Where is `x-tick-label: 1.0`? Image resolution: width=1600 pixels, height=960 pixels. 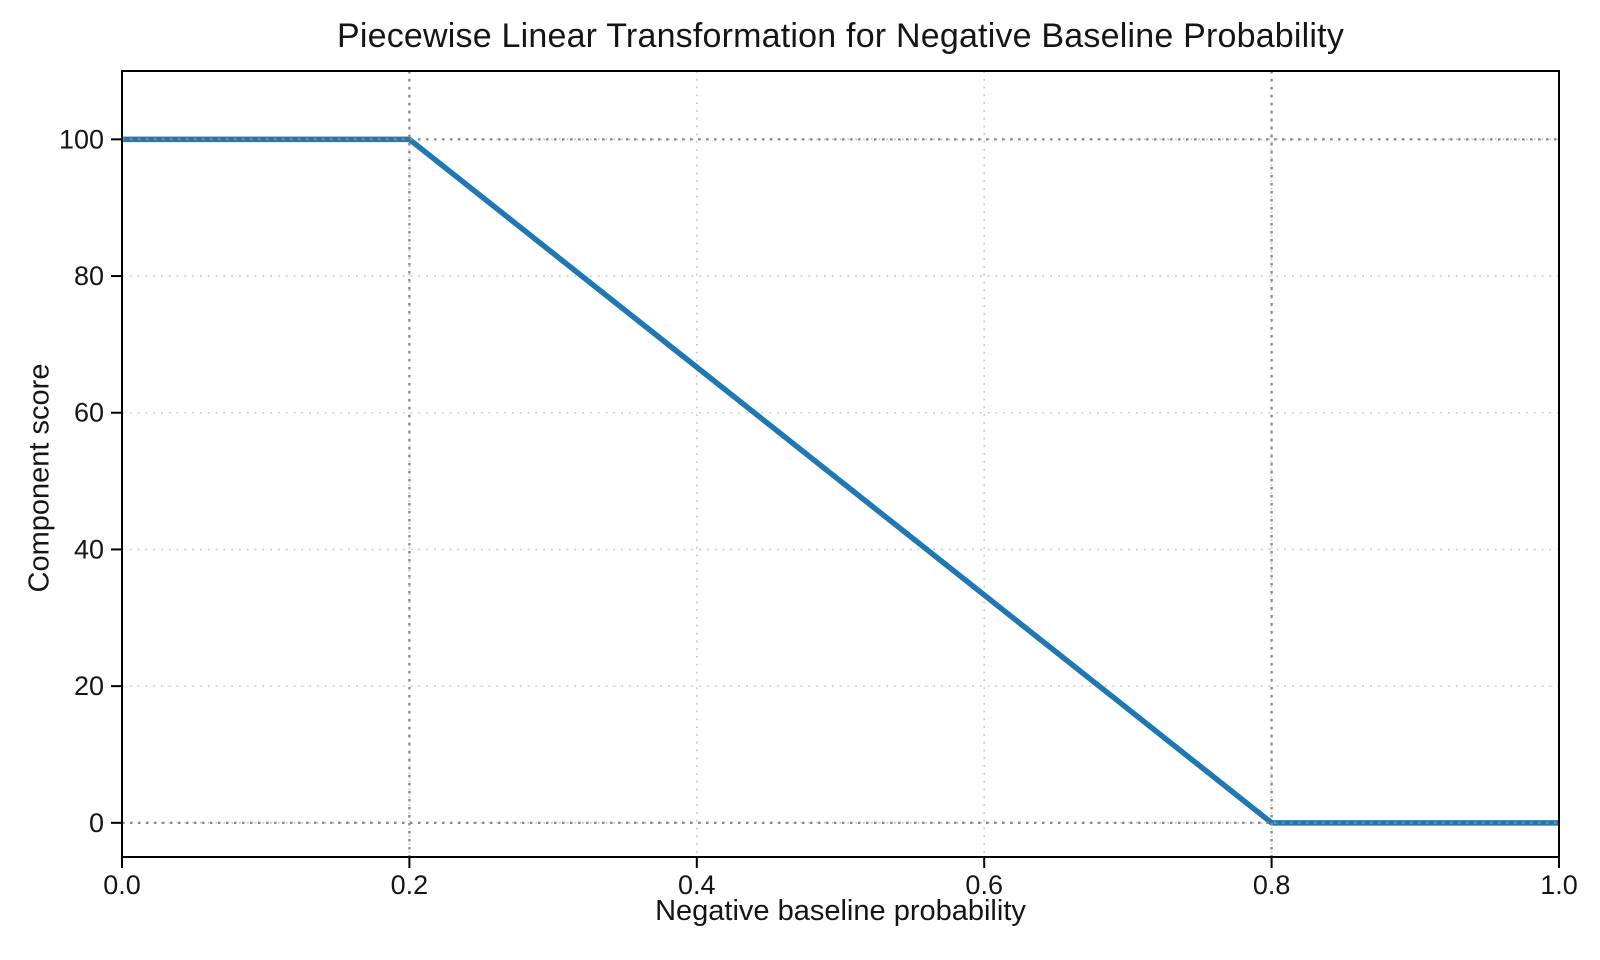
x-tick-label: 1.0 is located at coordinates (1559, 885).